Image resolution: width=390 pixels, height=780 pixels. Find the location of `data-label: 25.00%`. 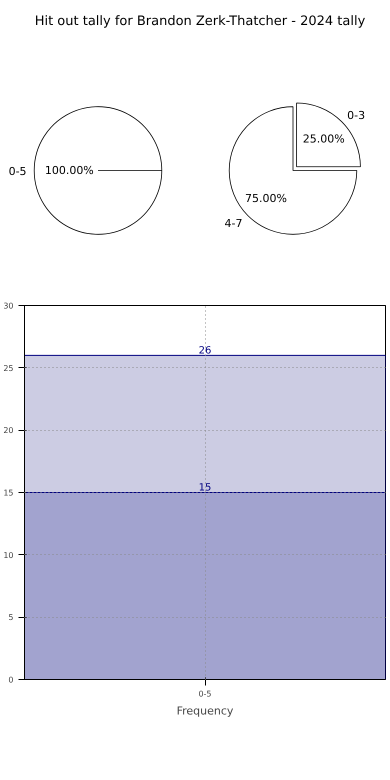

data-label: 25.00% is located at coordinates (323, 139).